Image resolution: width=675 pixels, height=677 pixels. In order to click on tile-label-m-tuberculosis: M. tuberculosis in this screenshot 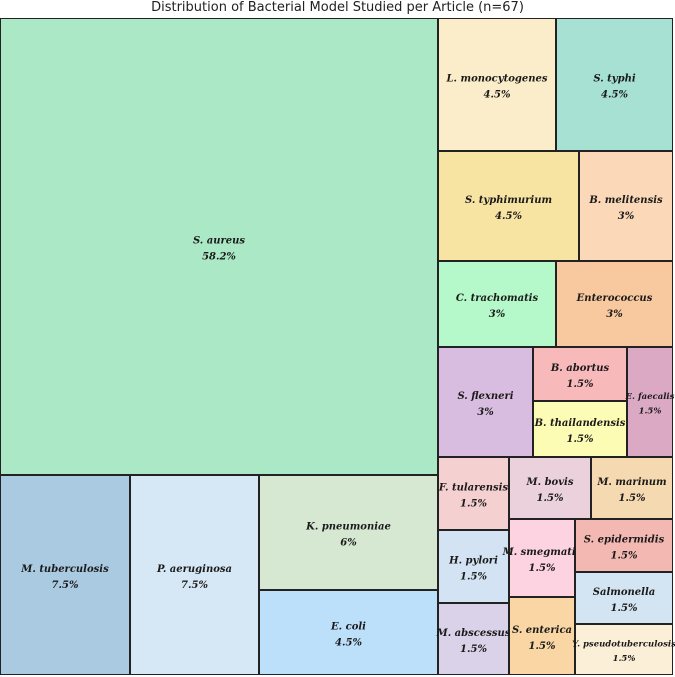, I will do `click(64, 569)`.